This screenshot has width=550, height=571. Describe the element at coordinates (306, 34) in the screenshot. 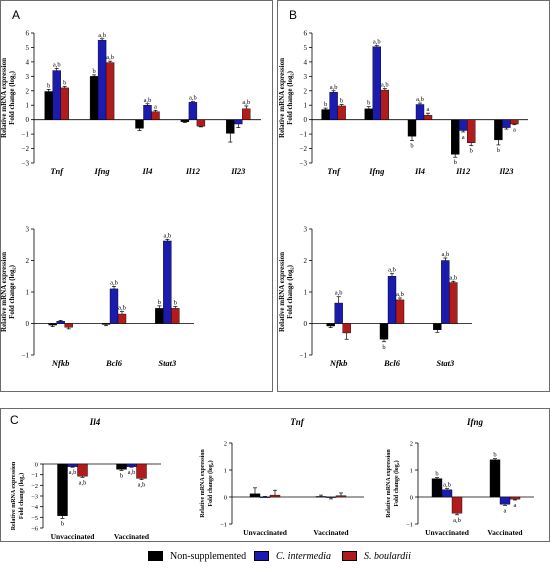

I see `y-tick-label: 6` at that location.